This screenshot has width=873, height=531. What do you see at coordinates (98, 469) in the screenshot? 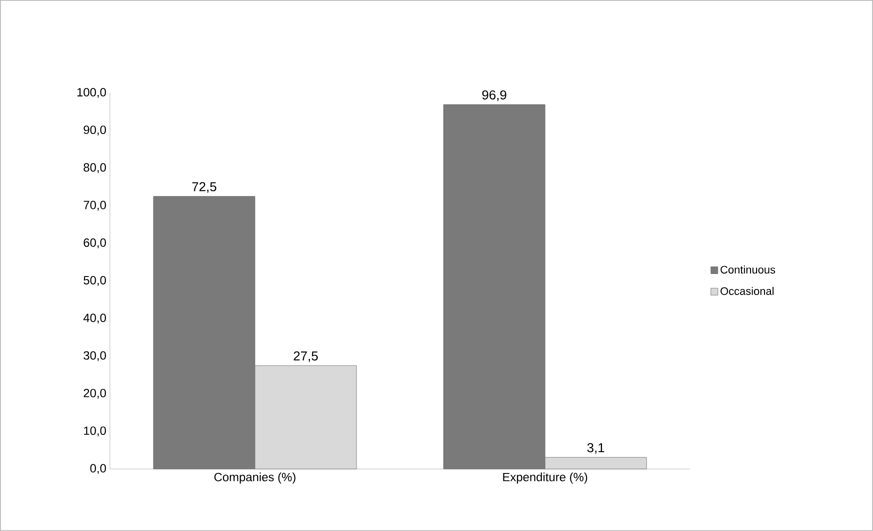
I see `y-tick-label: 0,0` at bounding box center [98, 469].